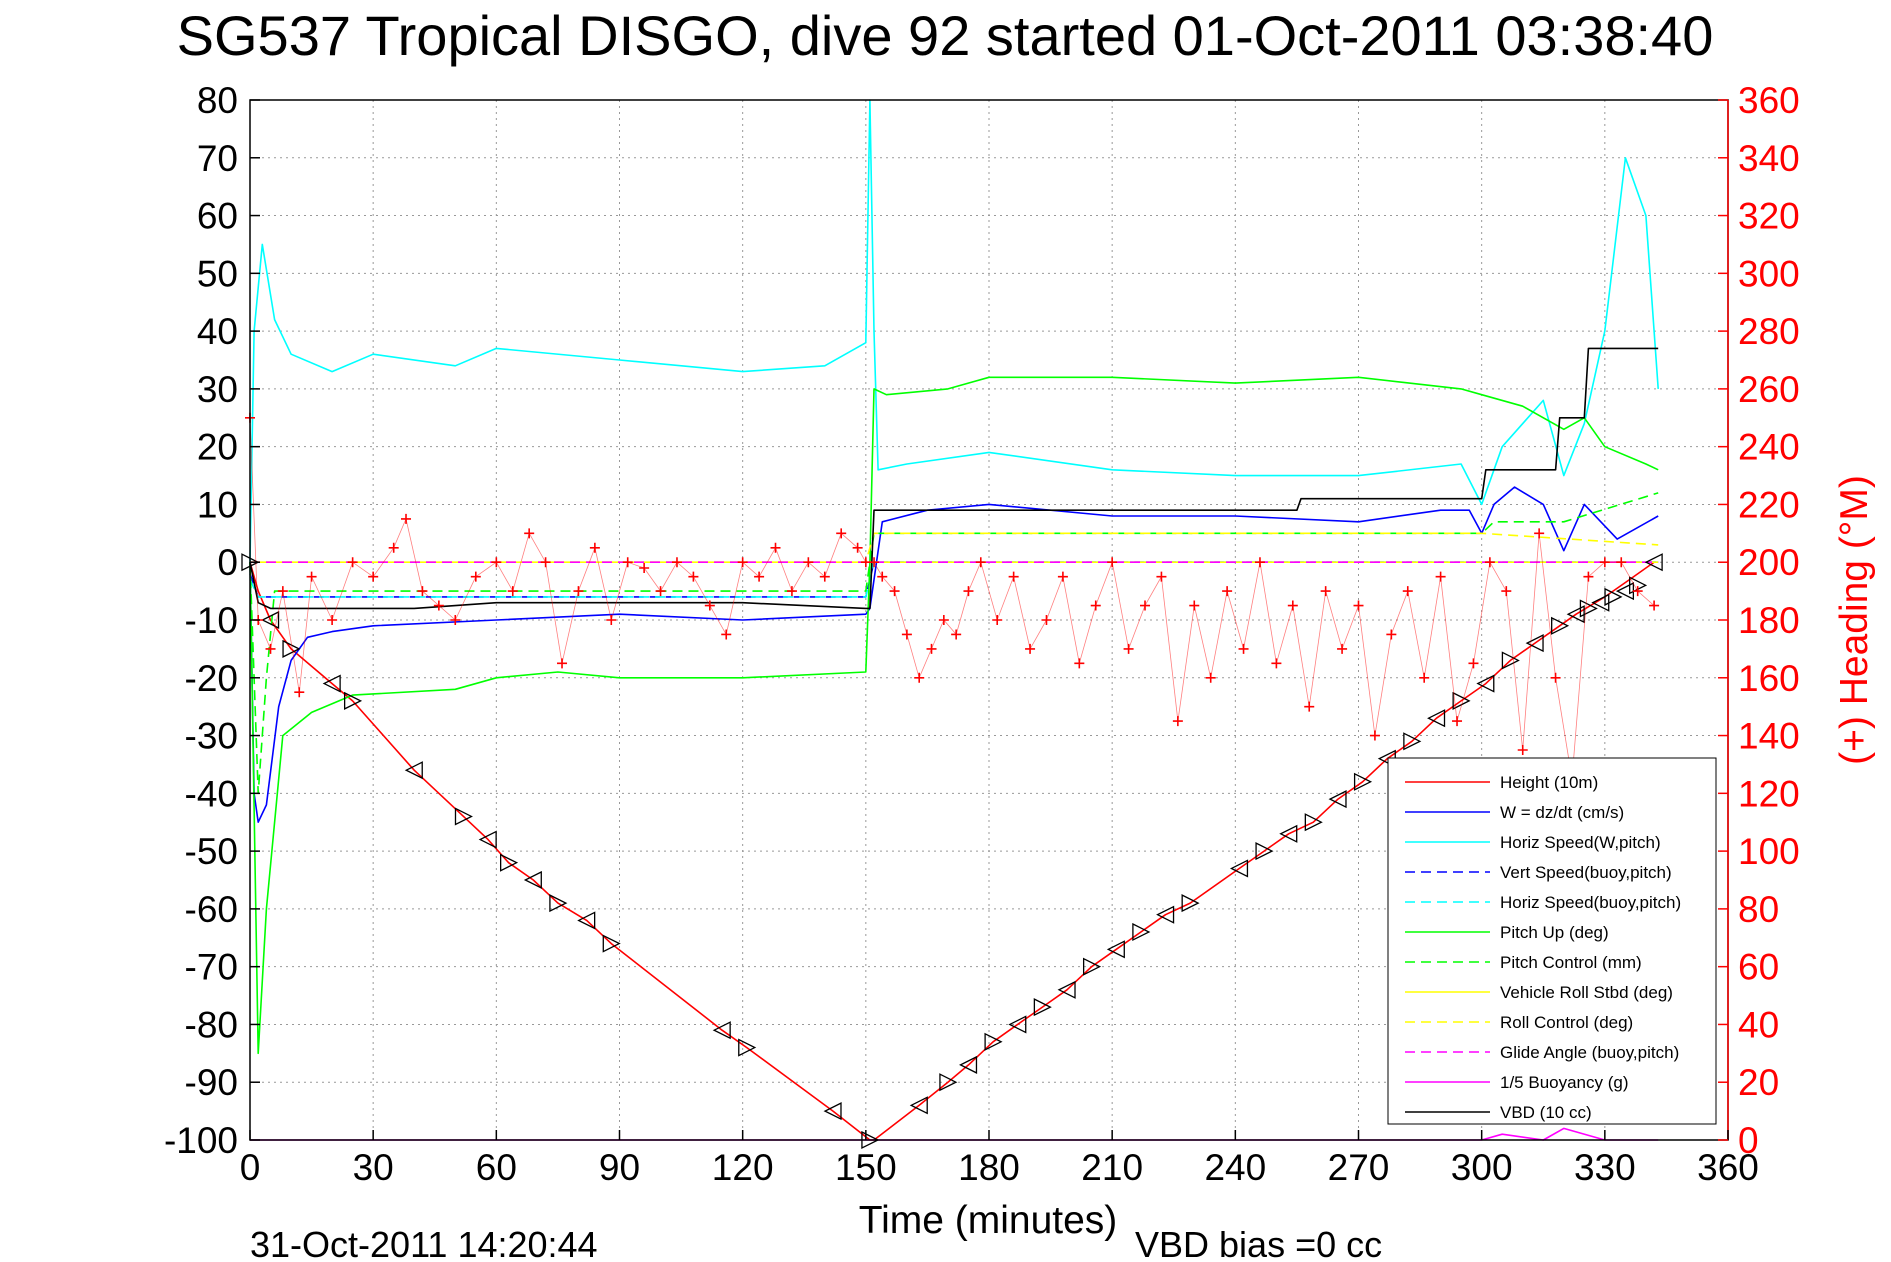 The height and width of the screenshot is (1262, 1891). What do you see at coordinates (1586, 872) in the screenshot?
I see `legend-label-vert-speed-buoy-pitch: Vert Speed(buoy,pitch)` at bounding box center [1586, 872].